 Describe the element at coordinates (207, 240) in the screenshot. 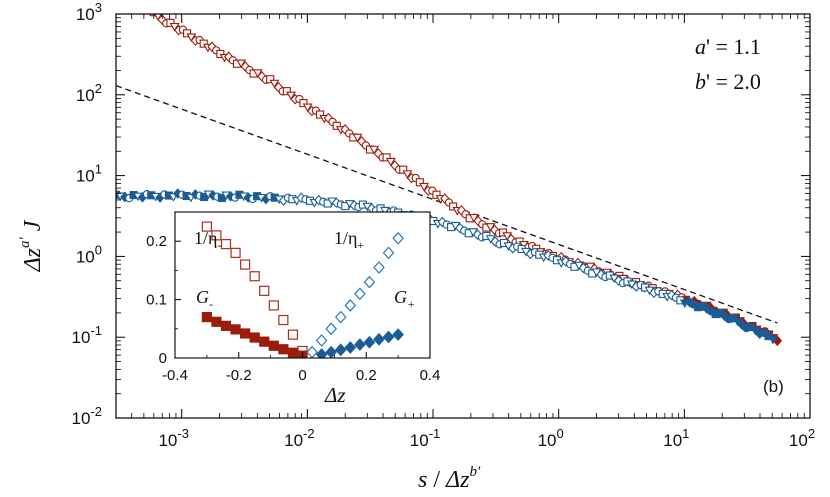

I see `inset-label-inv-eta-minus: 1/η-` at that location.